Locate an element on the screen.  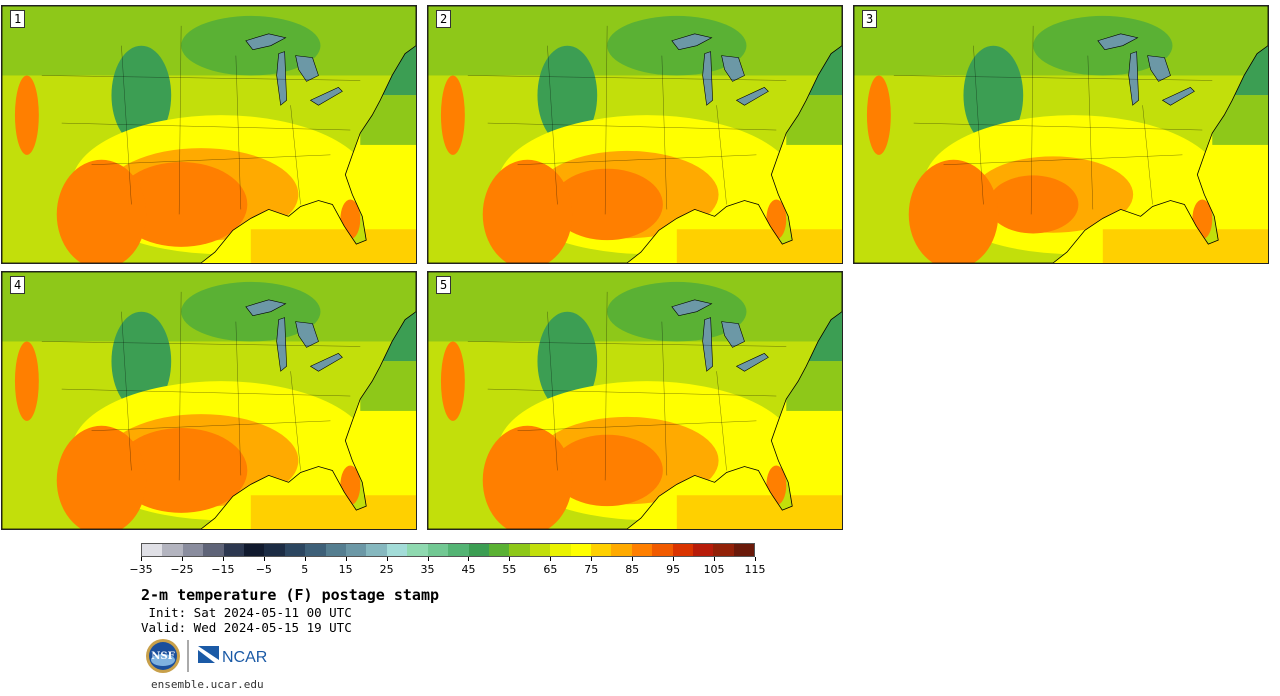
panel-number: 3 is located at coordinates (870, 19).